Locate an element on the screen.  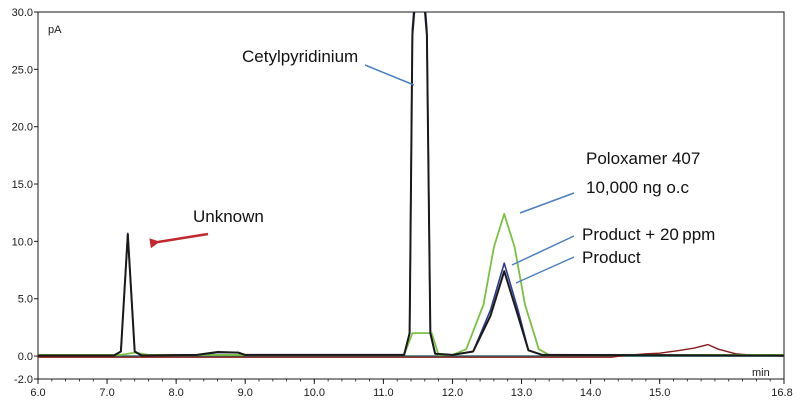
x-tick-label: 8.0 is located at coordinates (175, 393).